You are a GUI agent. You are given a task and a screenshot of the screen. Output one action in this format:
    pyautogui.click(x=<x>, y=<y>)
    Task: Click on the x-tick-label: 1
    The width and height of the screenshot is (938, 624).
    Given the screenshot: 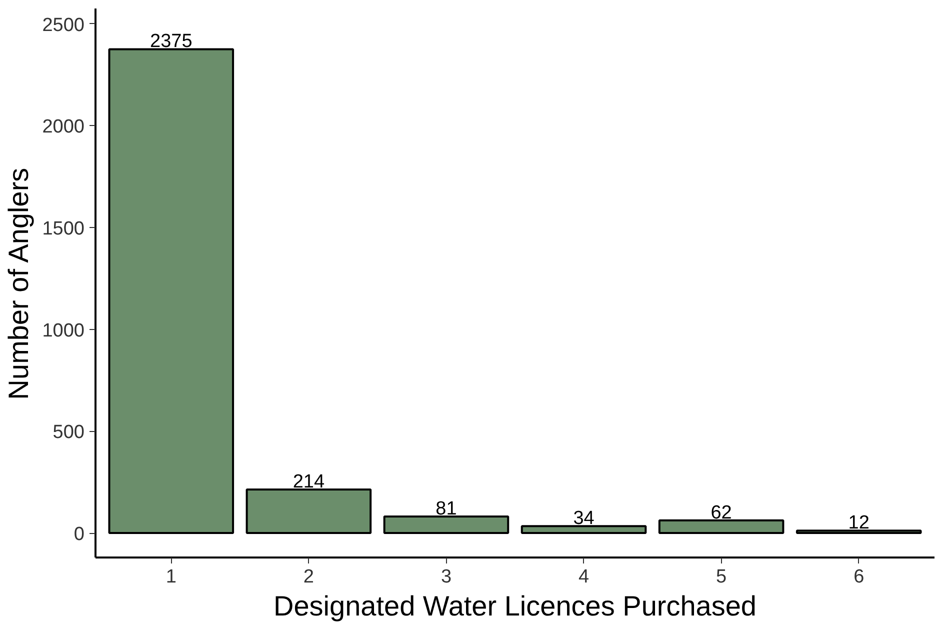 What is the action you would take?
    pyautogui.click(x=171, y=577)
    